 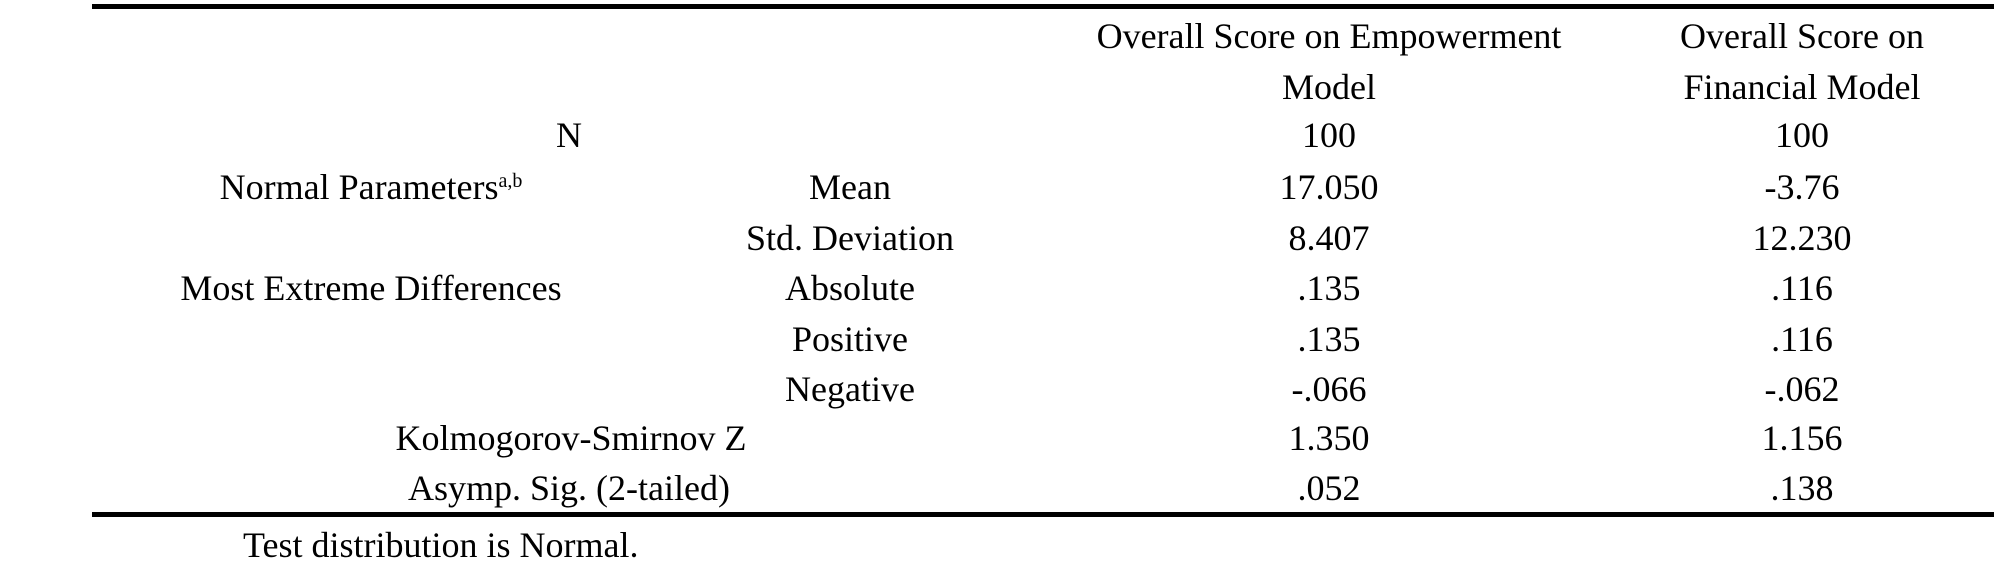 I want to click on col1-header-line1: Overall Score on Empowerment, so click(x=1329, y=36).